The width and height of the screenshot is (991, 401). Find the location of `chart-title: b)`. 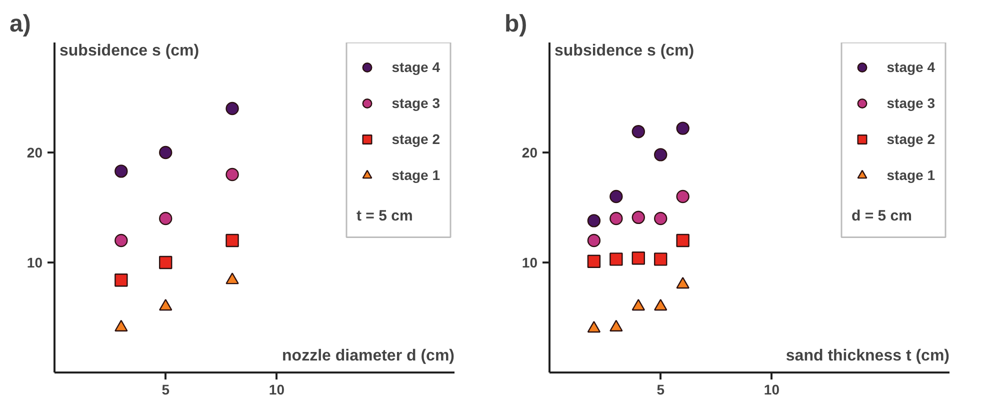

chart-title: b) is located at coordinates (516, 24).